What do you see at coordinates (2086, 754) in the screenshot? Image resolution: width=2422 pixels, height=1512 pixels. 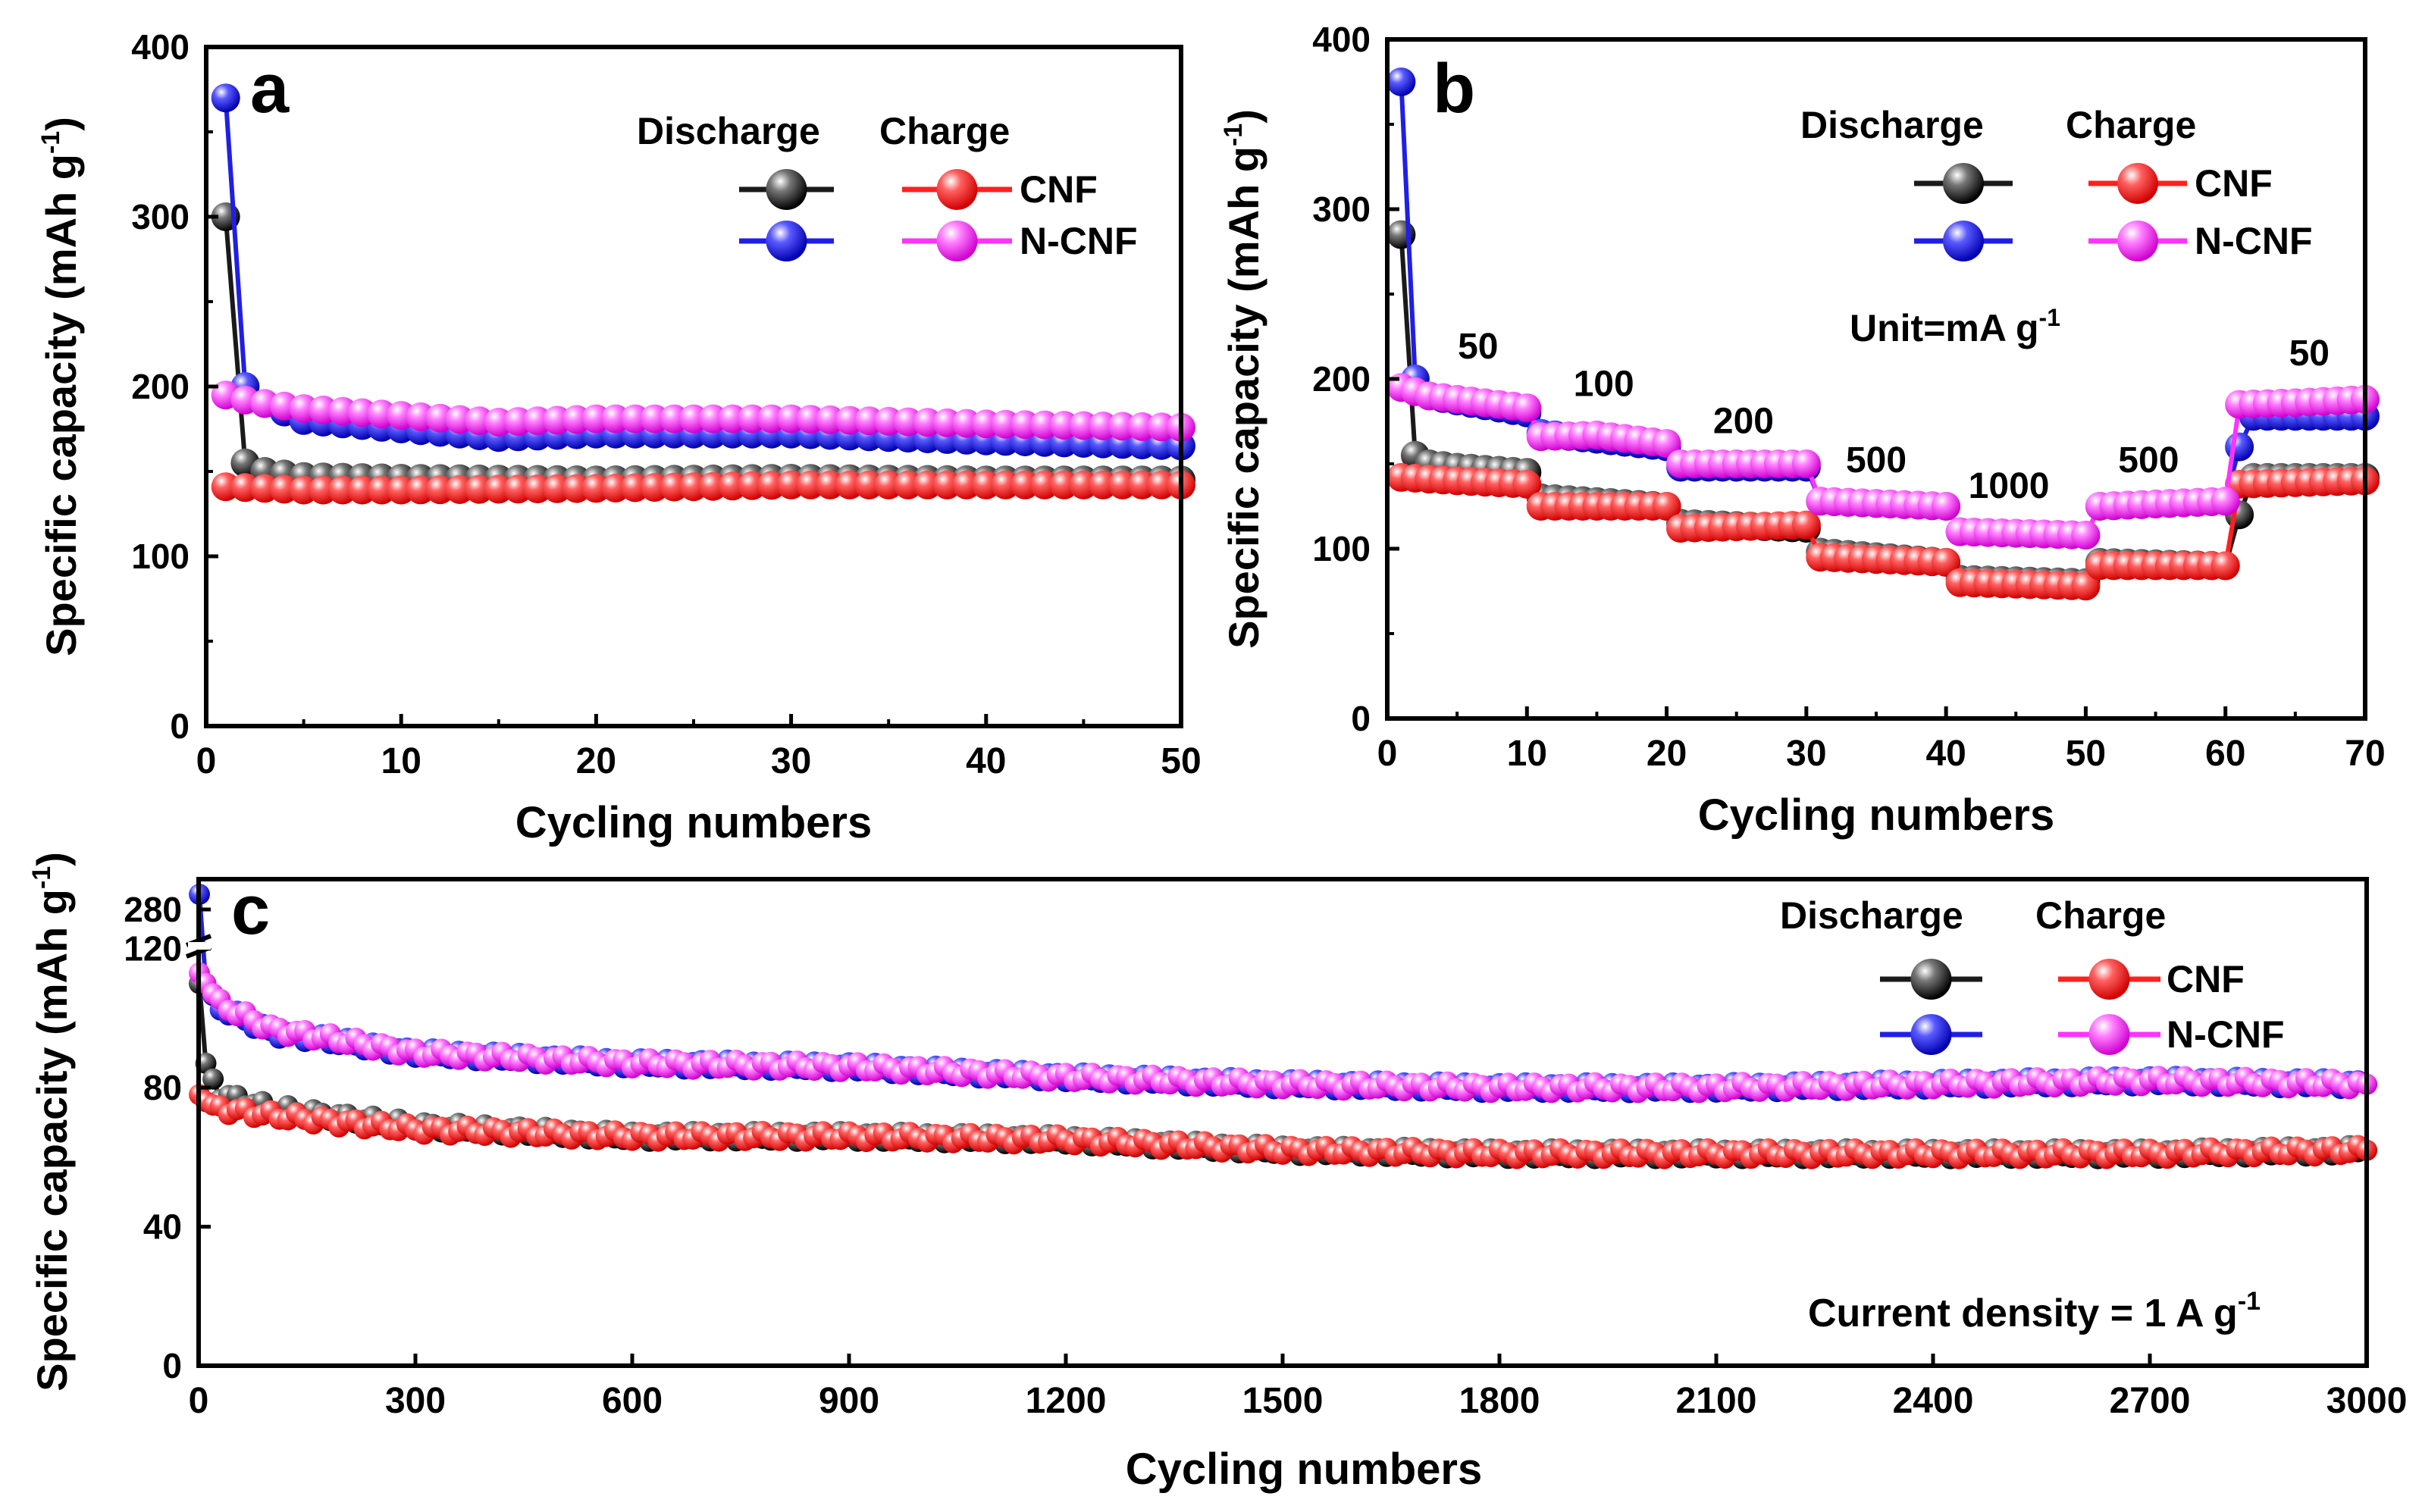 I see `panel-b-xtick-label: 50` at bounding box center [2086, 754].